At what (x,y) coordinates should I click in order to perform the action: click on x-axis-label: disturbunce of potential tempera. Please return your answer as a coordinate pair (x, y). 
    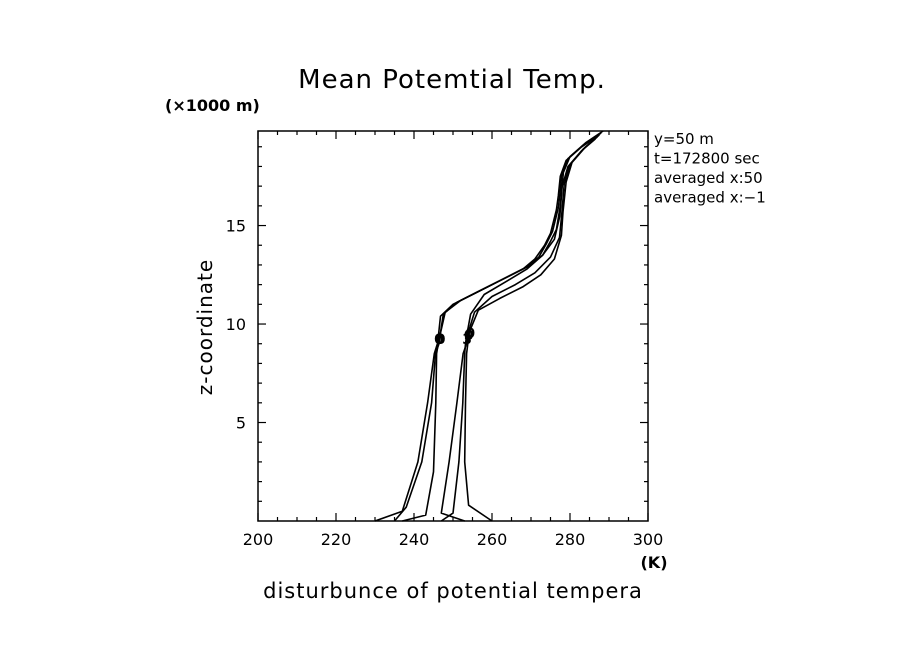
    Looking at the image, I should click on (453, 591).